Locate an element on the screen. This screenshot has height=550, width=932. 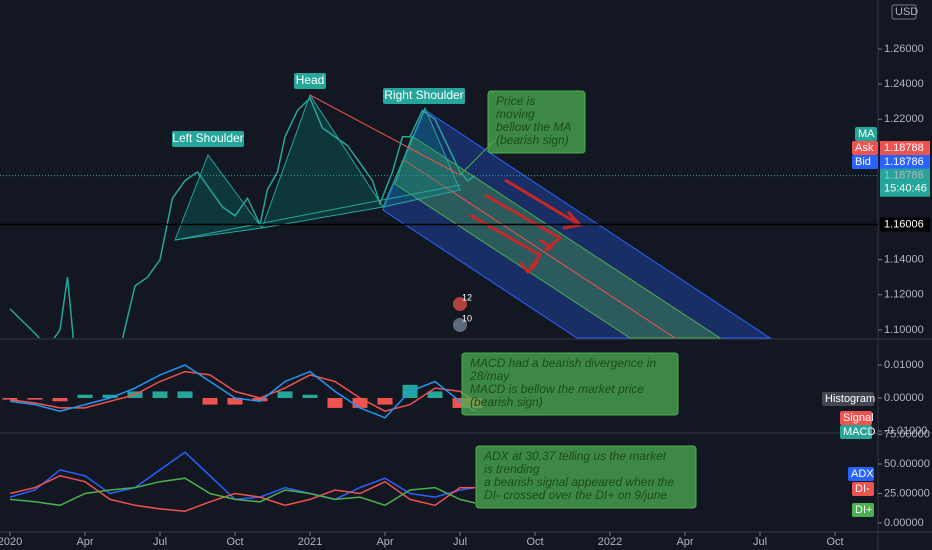
left-shoulder-shape is located at coordinates (218, 197).